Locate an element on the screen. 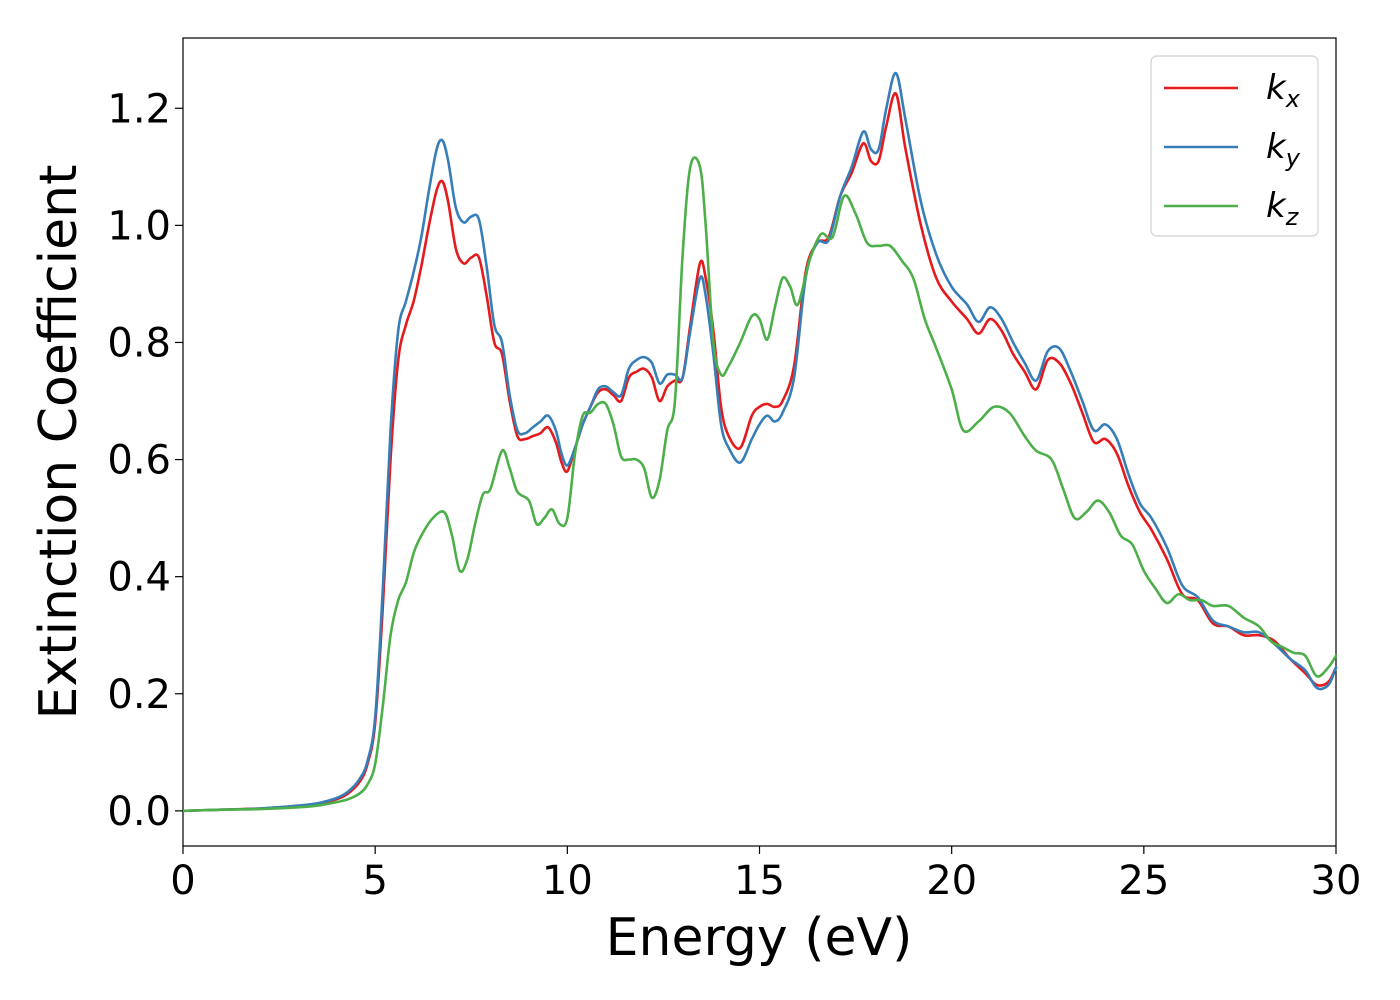  x-axis-ticks: 0 5 10 15 20 25 30 is located at coordinates (765, 875).